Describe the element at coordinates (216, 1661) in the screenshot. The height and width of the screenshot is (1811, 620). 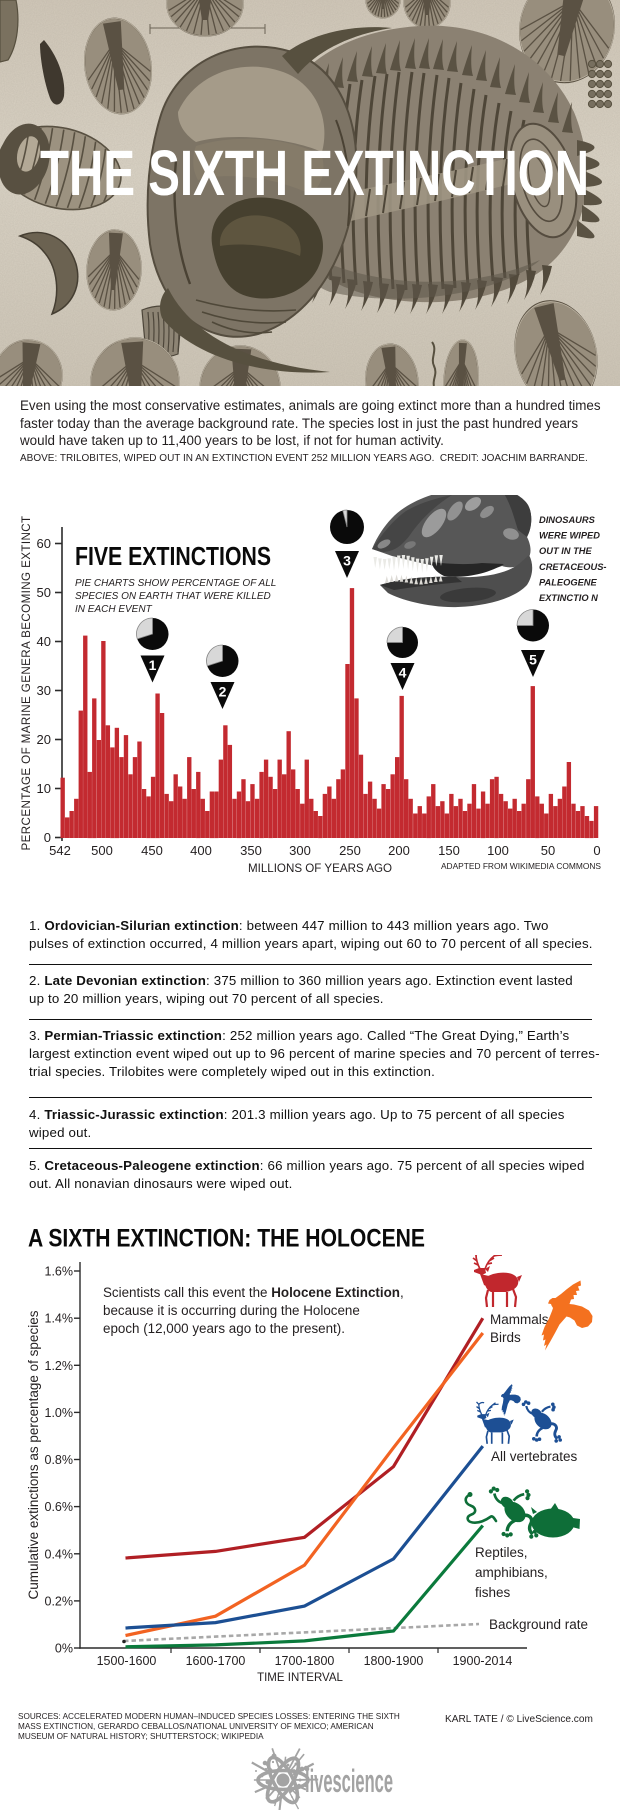
I see `svg-text: 1600-1700` at that location.